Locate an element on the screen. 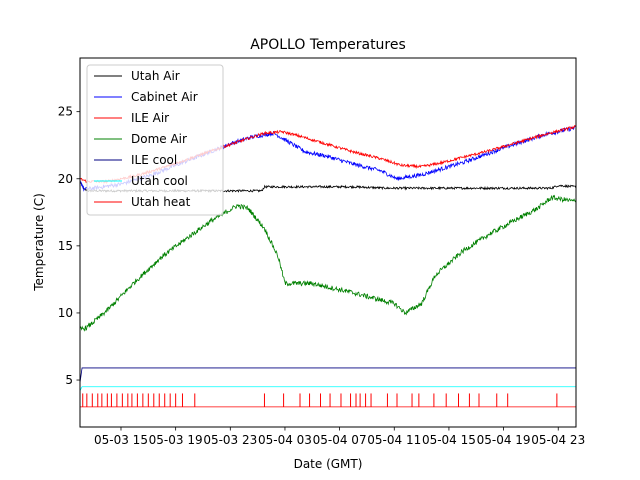 Image resolution: width=640 pixels, height=480 pixels. series-line-ile-cool is located at coordinates (327, 375).